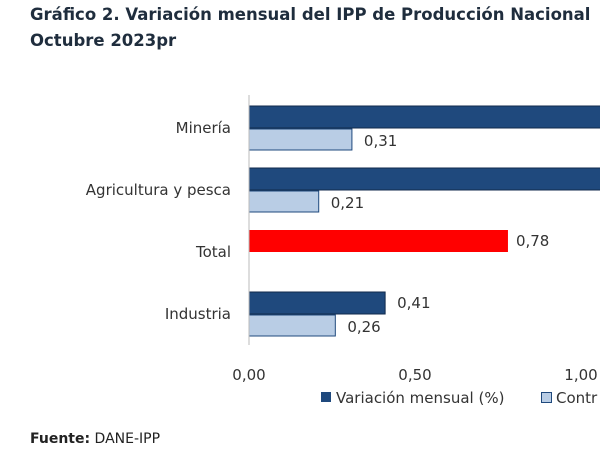 This screenshot has height=455, width=600. What do you see at coordinates (363, 327) in the screenshot?
I see `data-label: 0,26` at bounding box center [363, 327].